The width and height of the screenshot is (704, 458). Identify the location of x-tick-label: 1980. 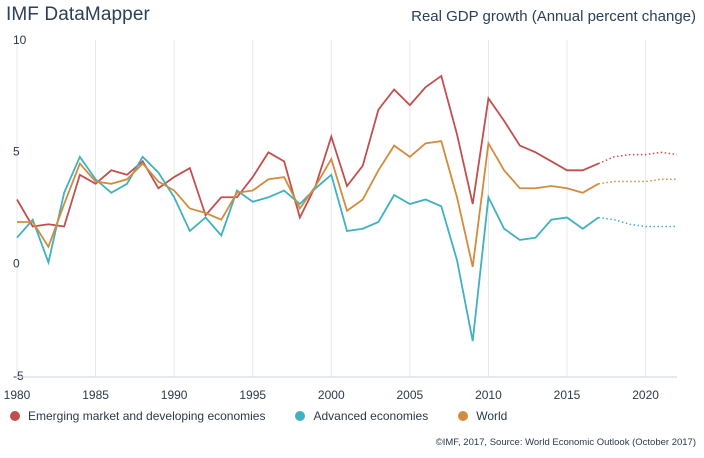
(17, 394).